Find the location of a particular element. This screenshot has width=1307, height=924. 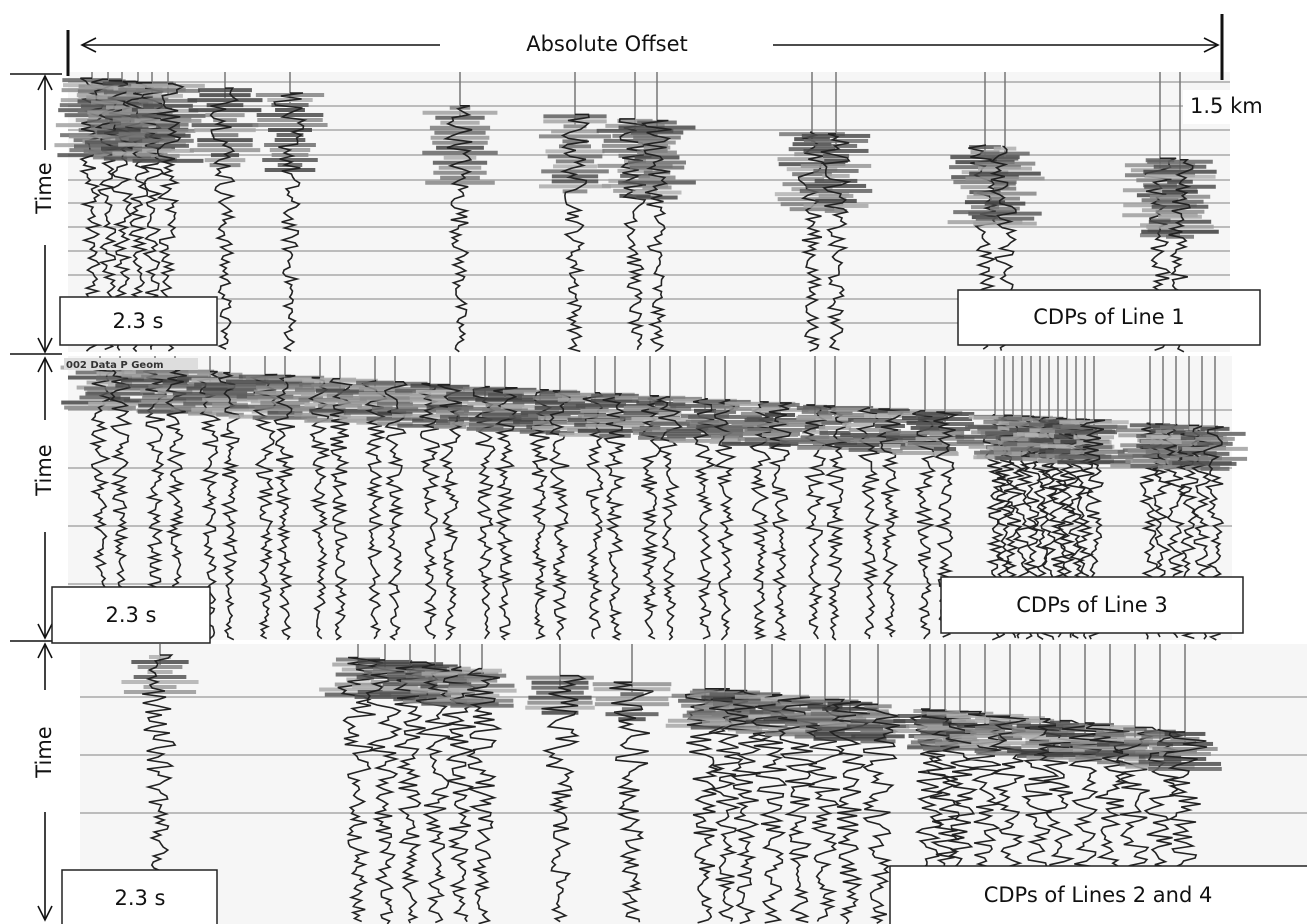

caption: CDPs of Line 3 is located at coordinates (1091, 605).